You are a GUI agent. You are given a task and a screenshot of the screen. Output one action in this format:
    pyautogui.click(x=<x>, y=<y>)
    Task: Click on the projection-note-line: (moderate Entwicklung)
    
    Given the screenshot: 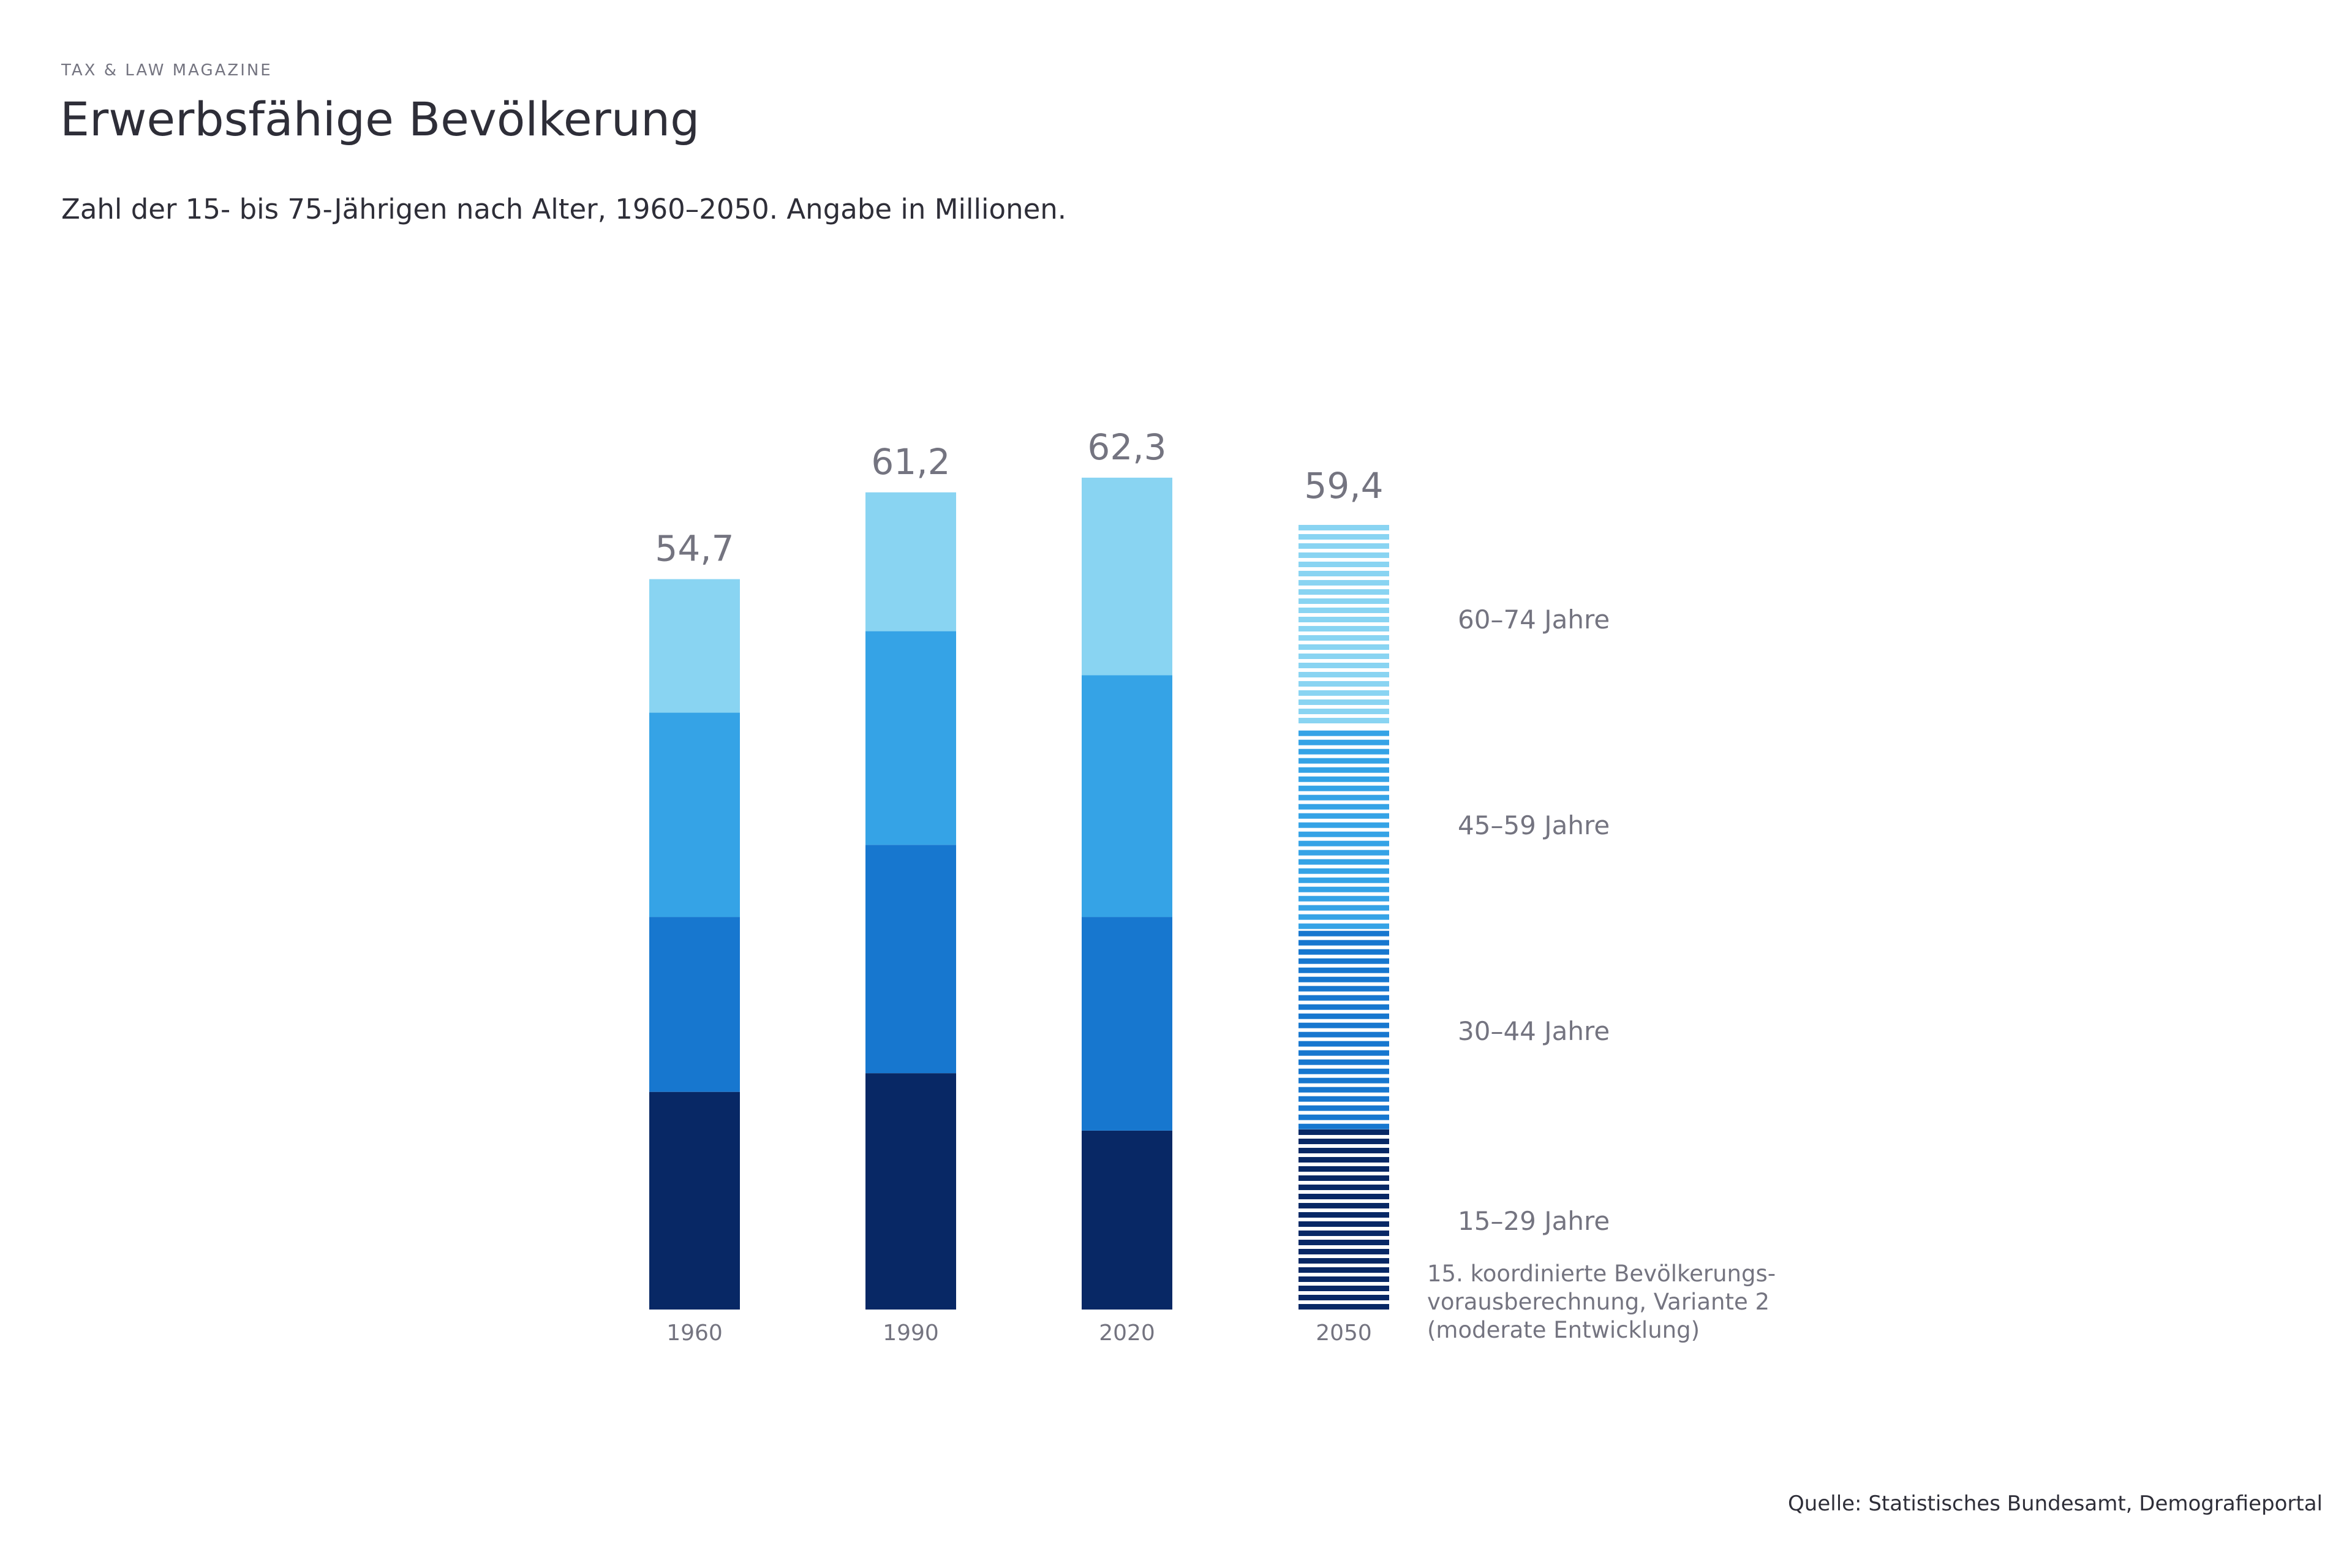 What is the action you would take?
    pyautogui.click(x=1563, y=1330)
    